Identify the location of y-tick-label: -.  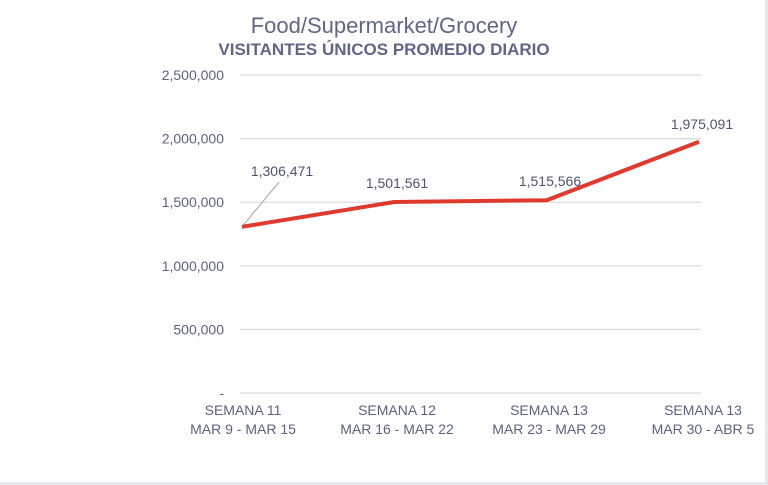
(221, 393).